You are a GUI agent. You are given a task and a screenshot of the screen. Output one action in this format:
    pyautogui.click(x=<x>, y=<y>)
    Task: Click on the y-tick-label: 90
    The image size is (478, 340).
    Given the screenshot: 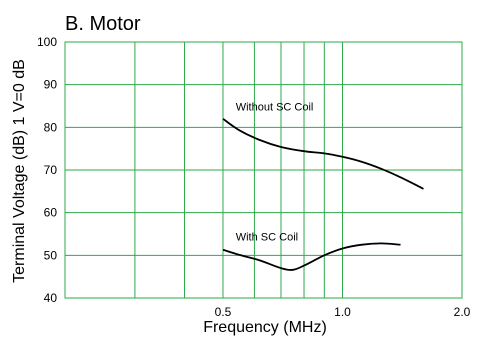 What is the action you would take?
    pyautogui.click(x=51, y=85)
    